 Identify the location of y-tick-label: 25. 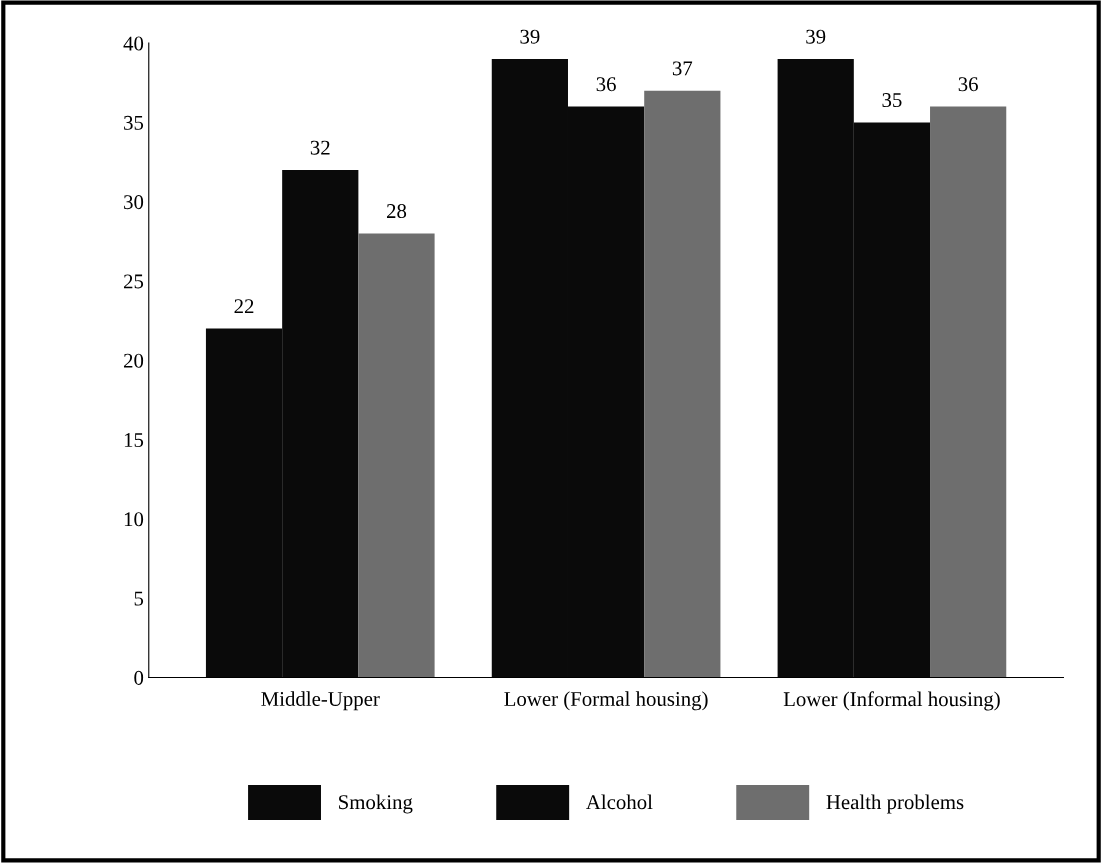
(133, 281).